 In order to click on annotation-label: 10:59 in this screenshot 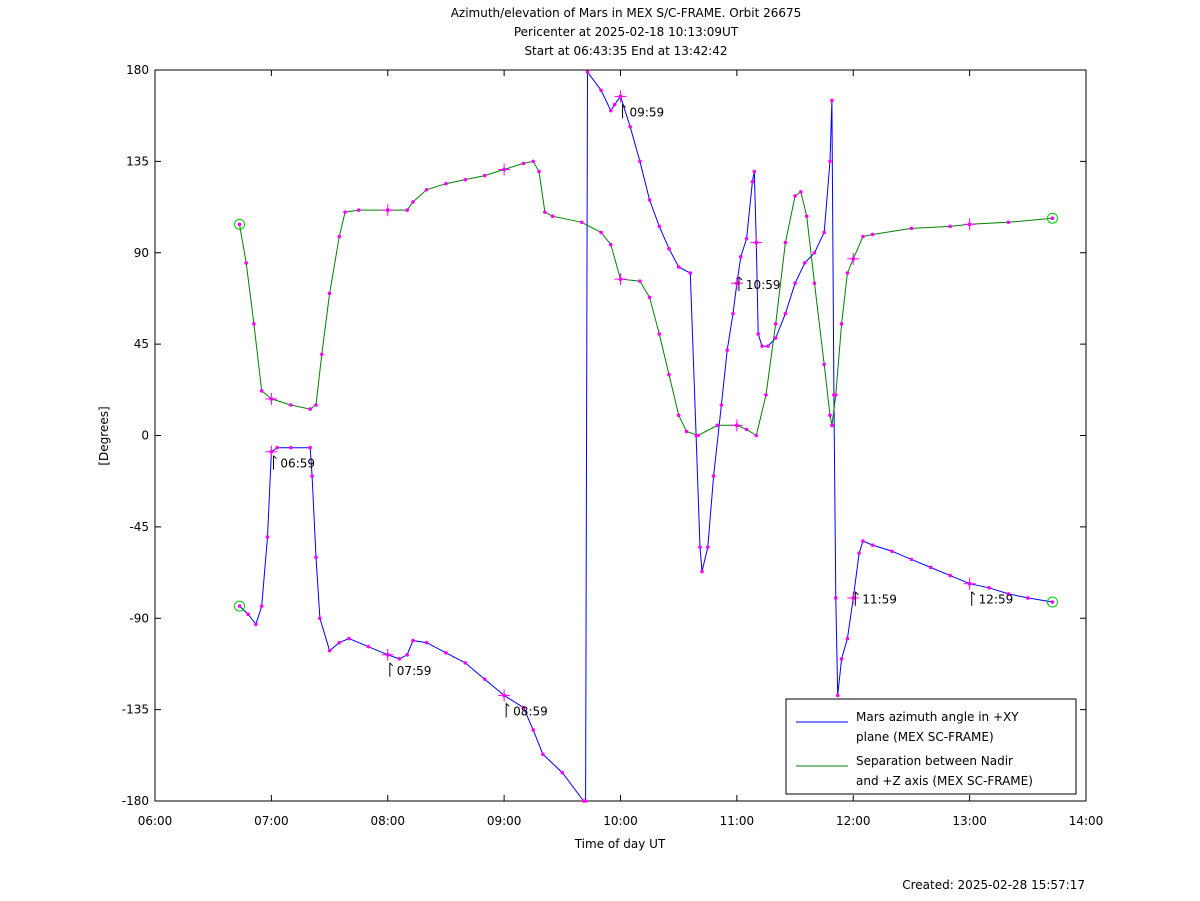, I will do `click(763, 285)`.